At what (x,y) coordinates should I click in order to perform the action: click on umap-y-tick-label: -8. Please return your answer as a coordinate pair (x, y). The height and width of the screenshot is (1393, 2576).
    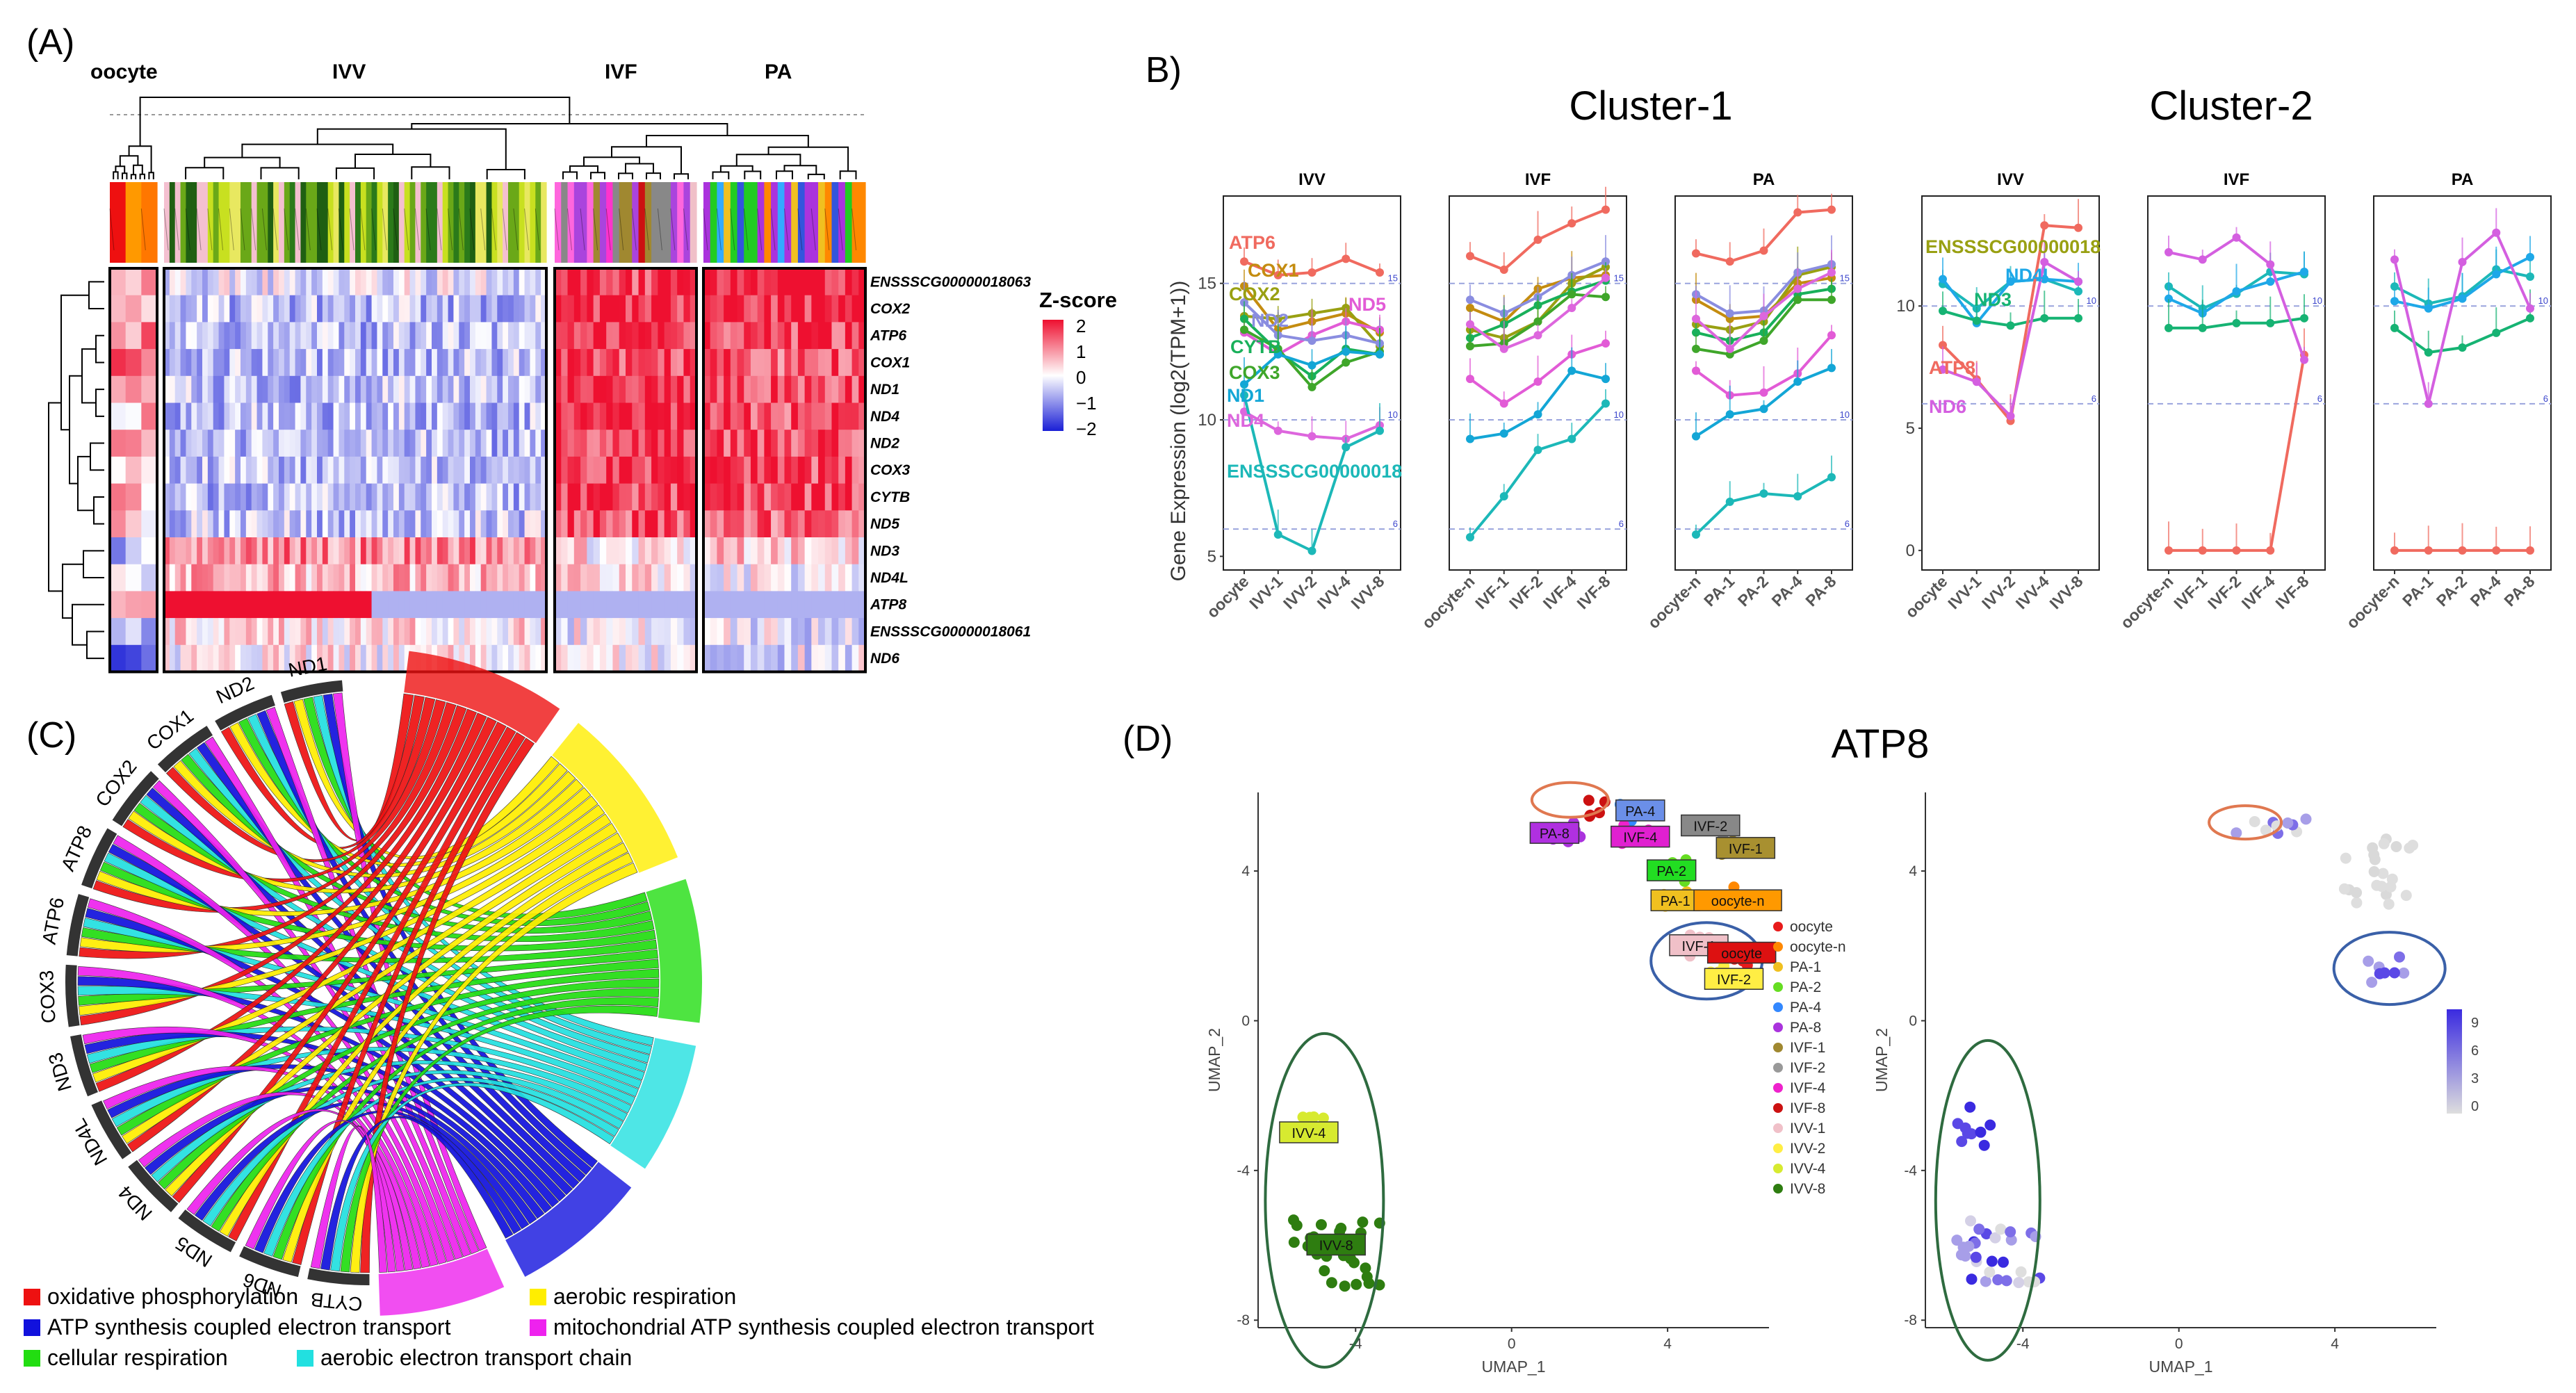
    Looking at the image, I should click on (1910, 1320).